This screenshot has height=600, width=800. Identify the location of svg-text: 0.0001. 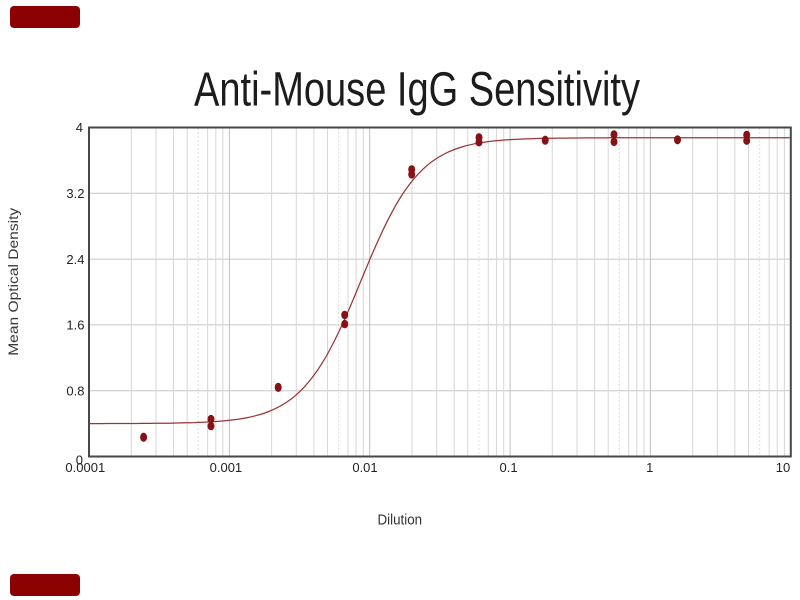
(85, 467).